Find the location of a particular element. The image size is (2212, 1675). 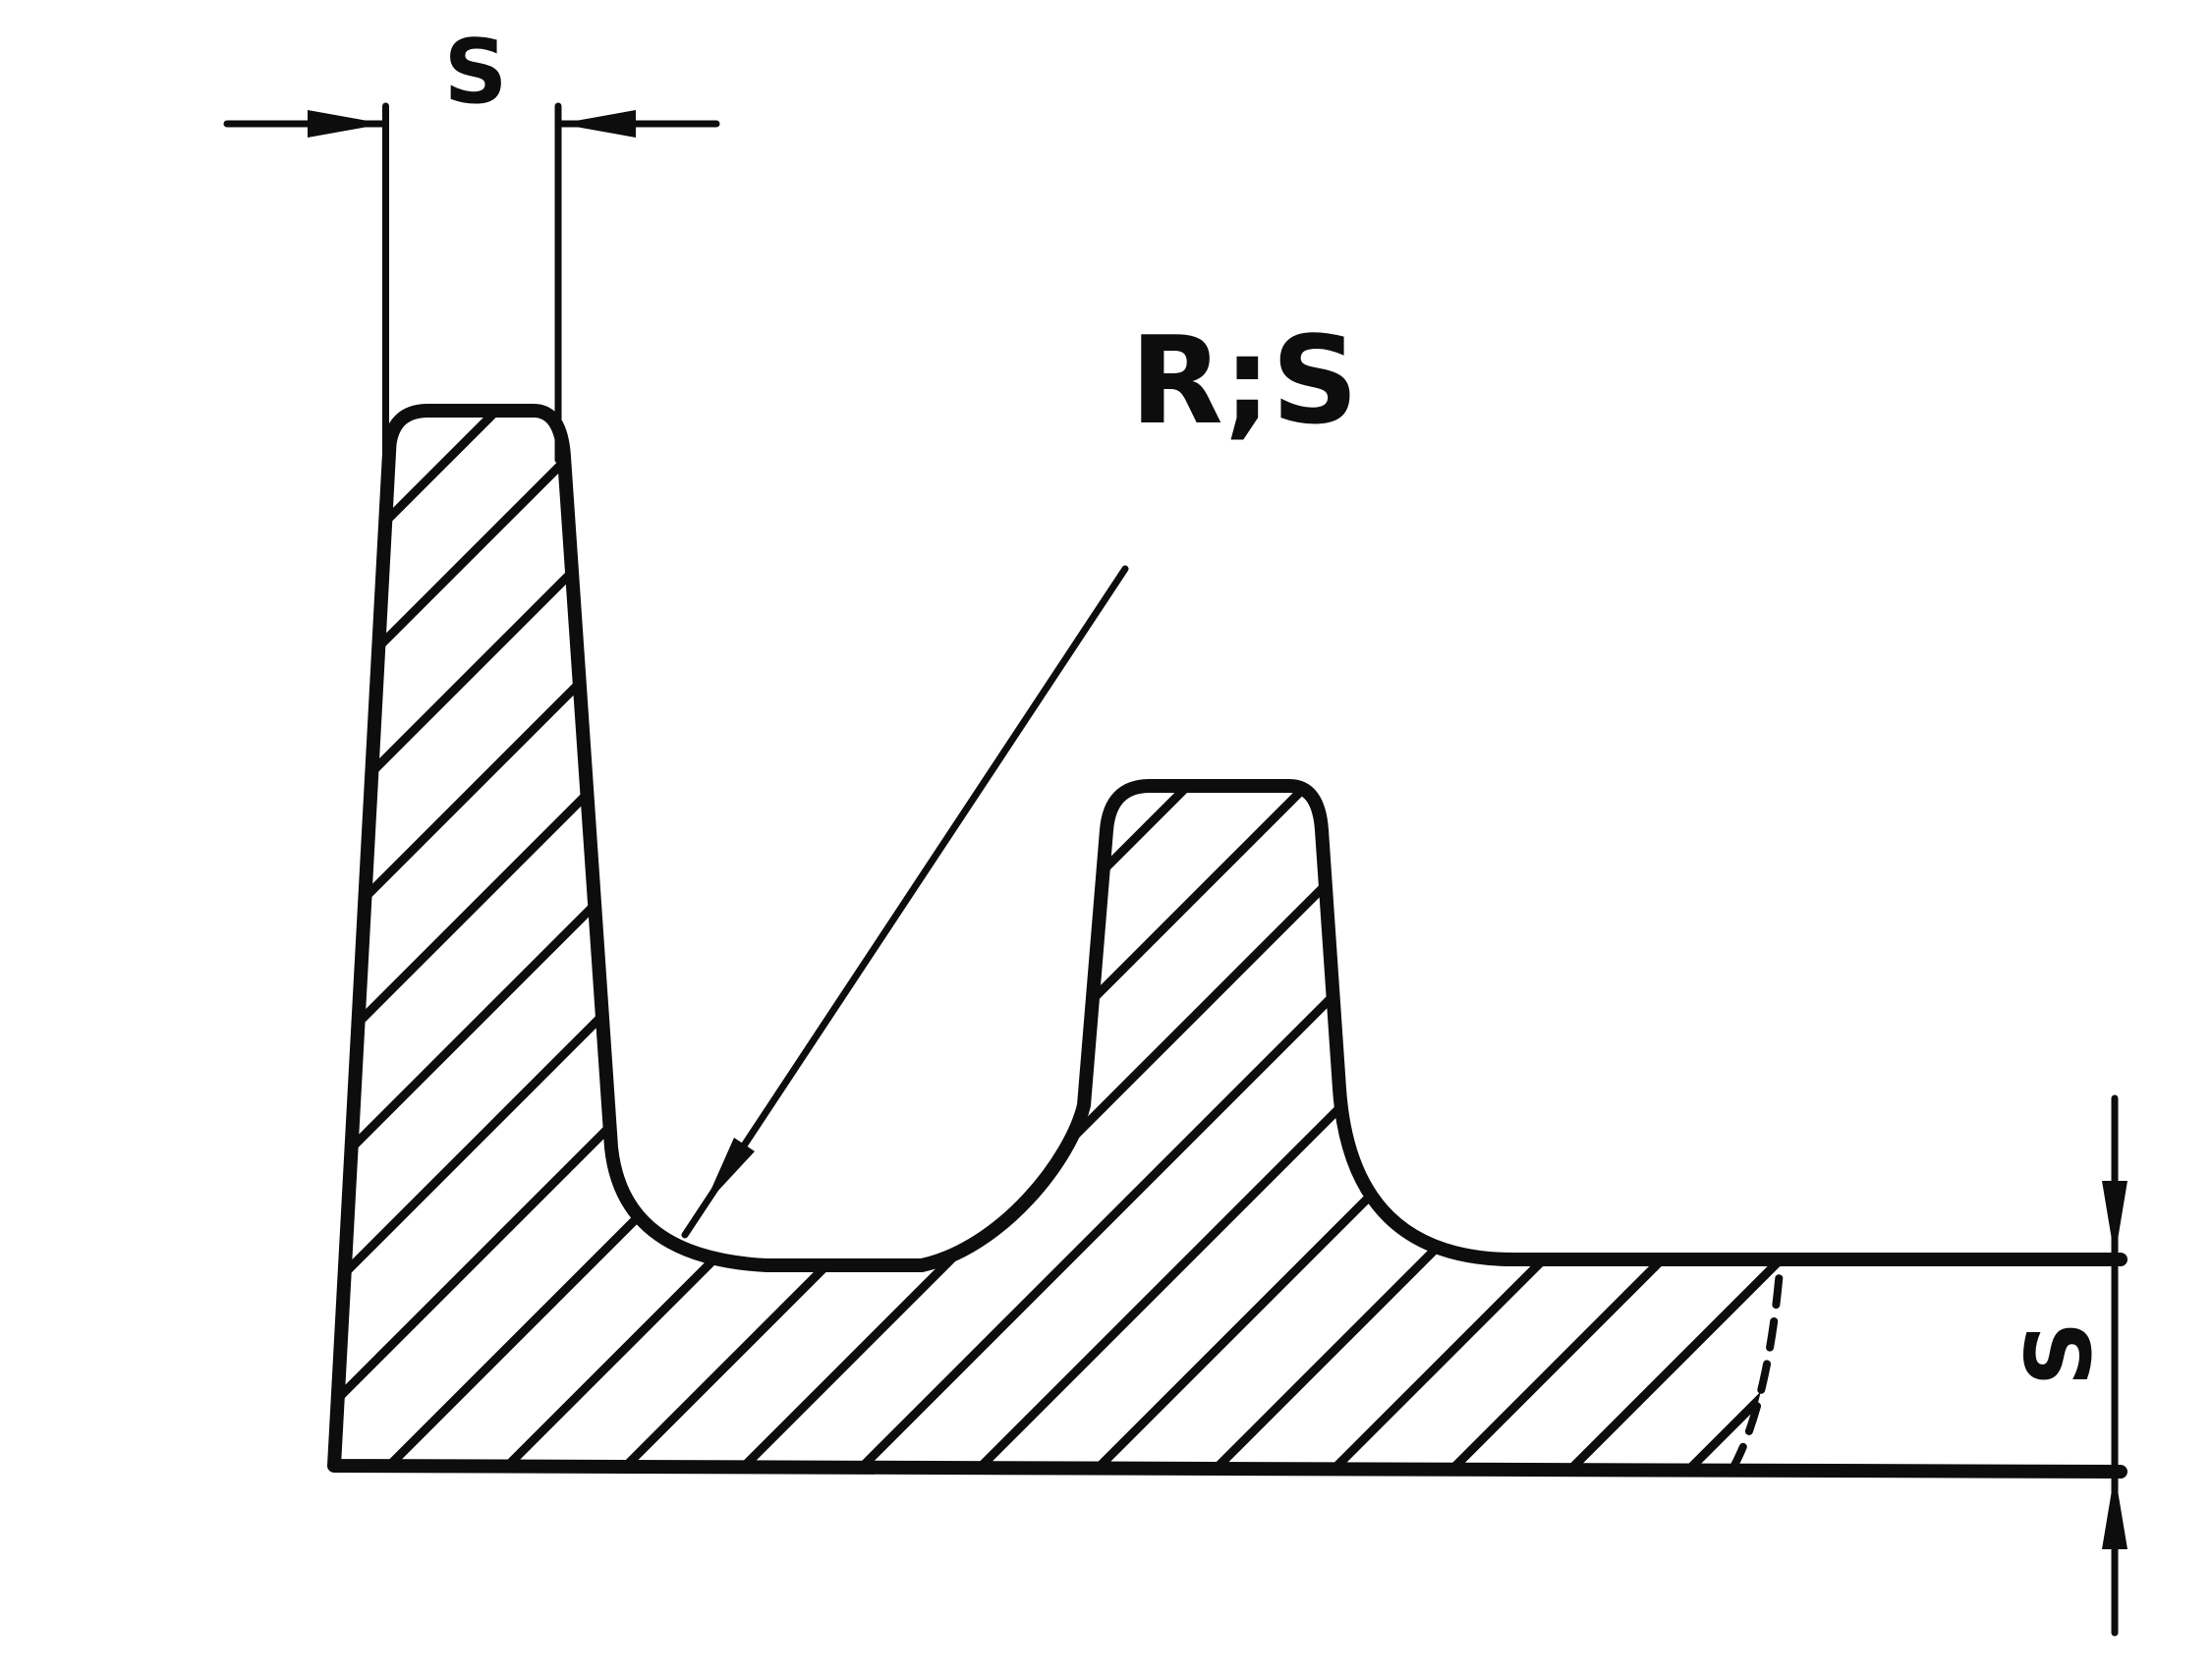

dimension-arrow-left-icon is located at coordinates (346, 124).